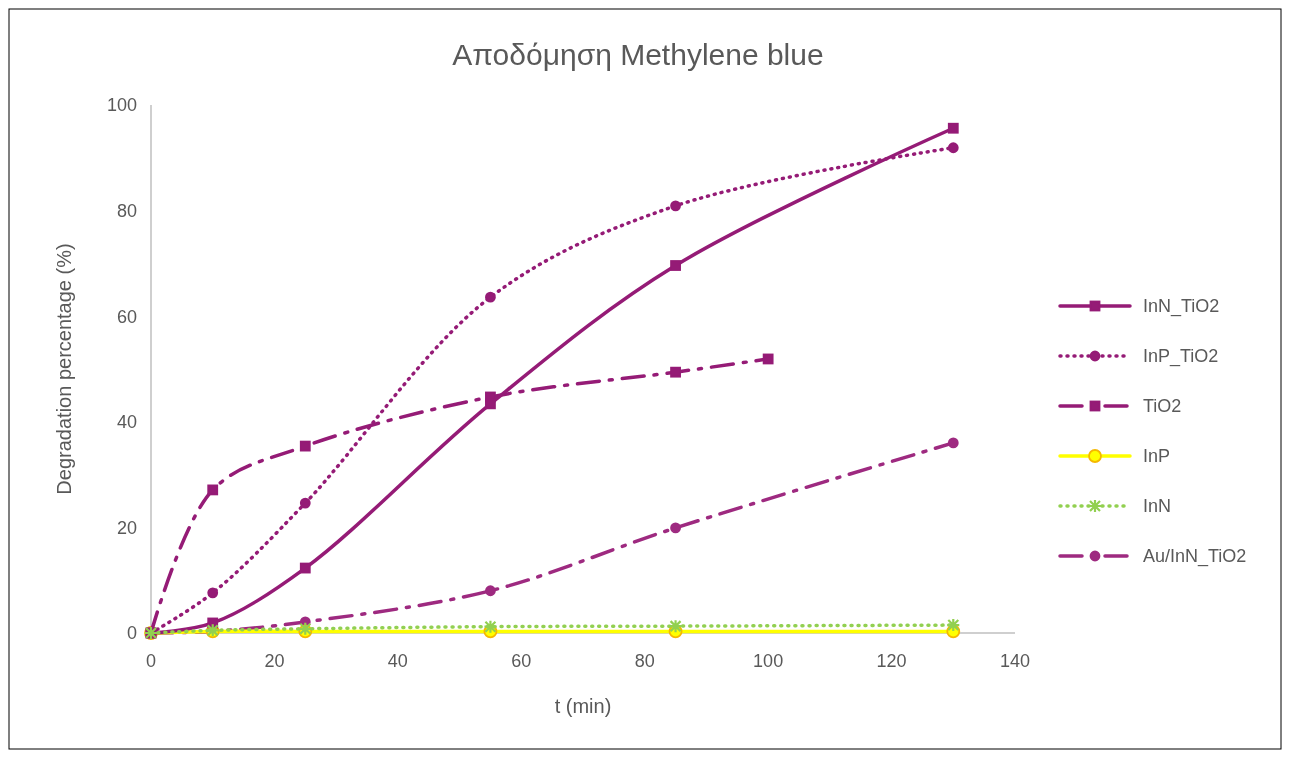  Describe the element at coordinates (126, 210) in the screenshot. I see `y-tick-label: 80` at that location.